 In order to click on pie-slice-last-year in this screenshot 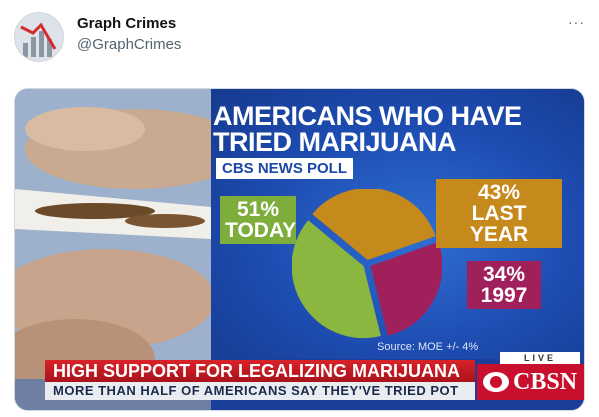, I will do `click(374, 225)`.